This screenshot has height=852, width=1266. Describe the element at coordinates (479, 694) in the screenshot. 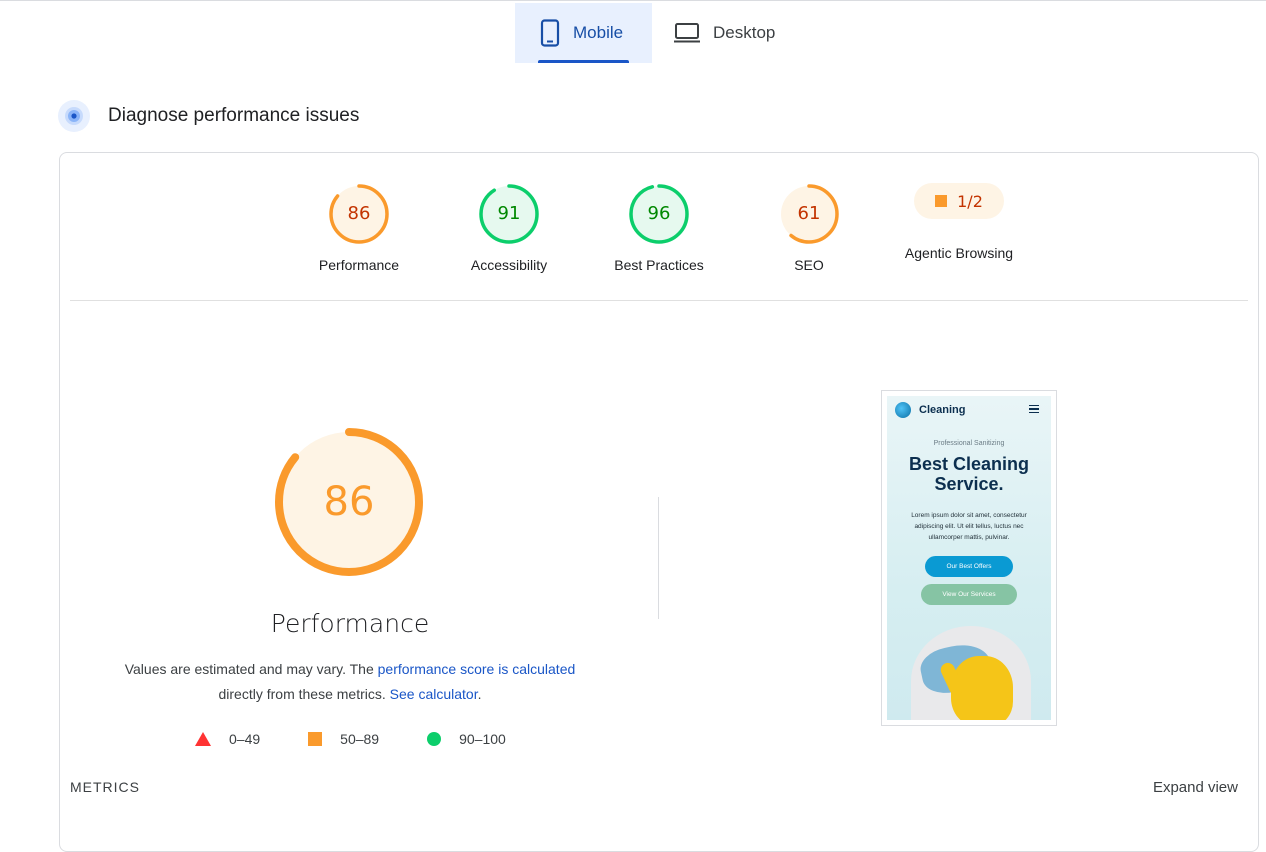

I see `desc-text: .` at that location.